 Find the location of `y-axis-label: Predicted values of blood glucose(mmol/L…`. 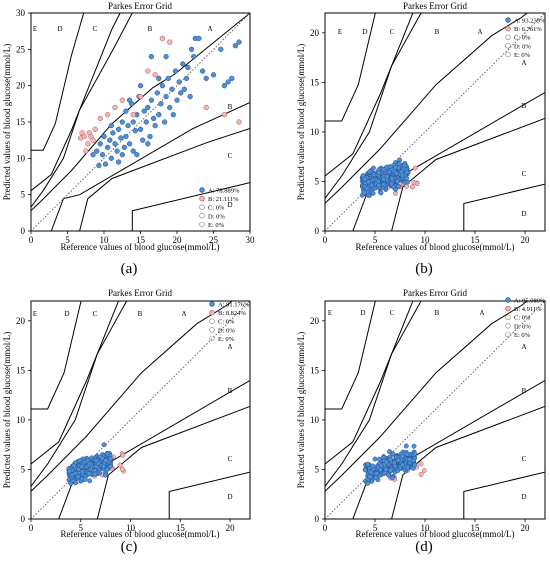

y-axis-label: Predicted values of blood glucose(mmol/L… is located at coordinates (7, 410).